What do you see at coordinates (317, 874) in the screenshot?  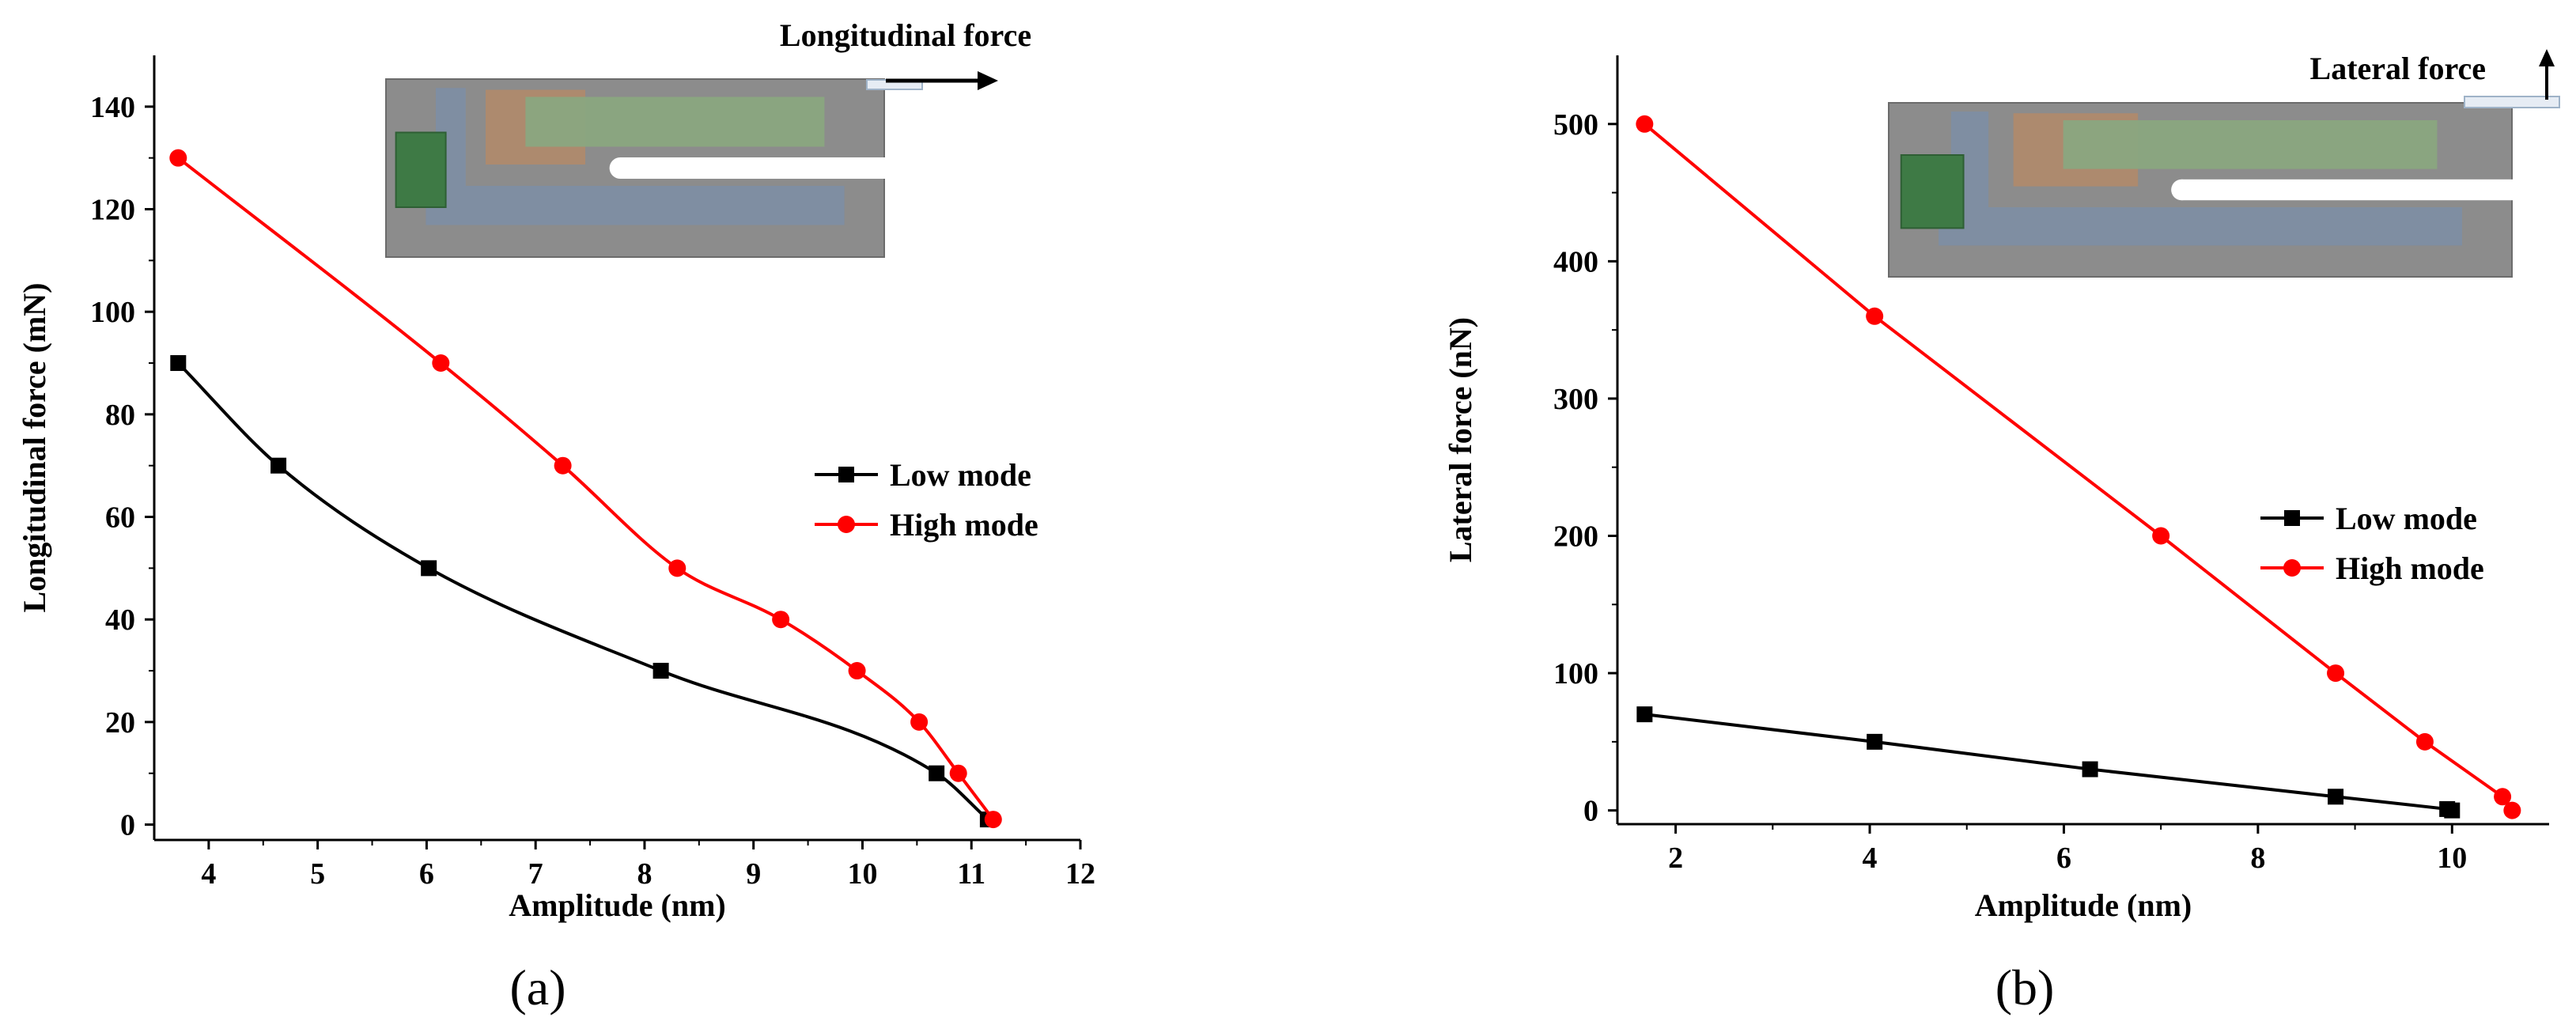 I see `x-tick-label: 5` at bounding box center [317, 874].